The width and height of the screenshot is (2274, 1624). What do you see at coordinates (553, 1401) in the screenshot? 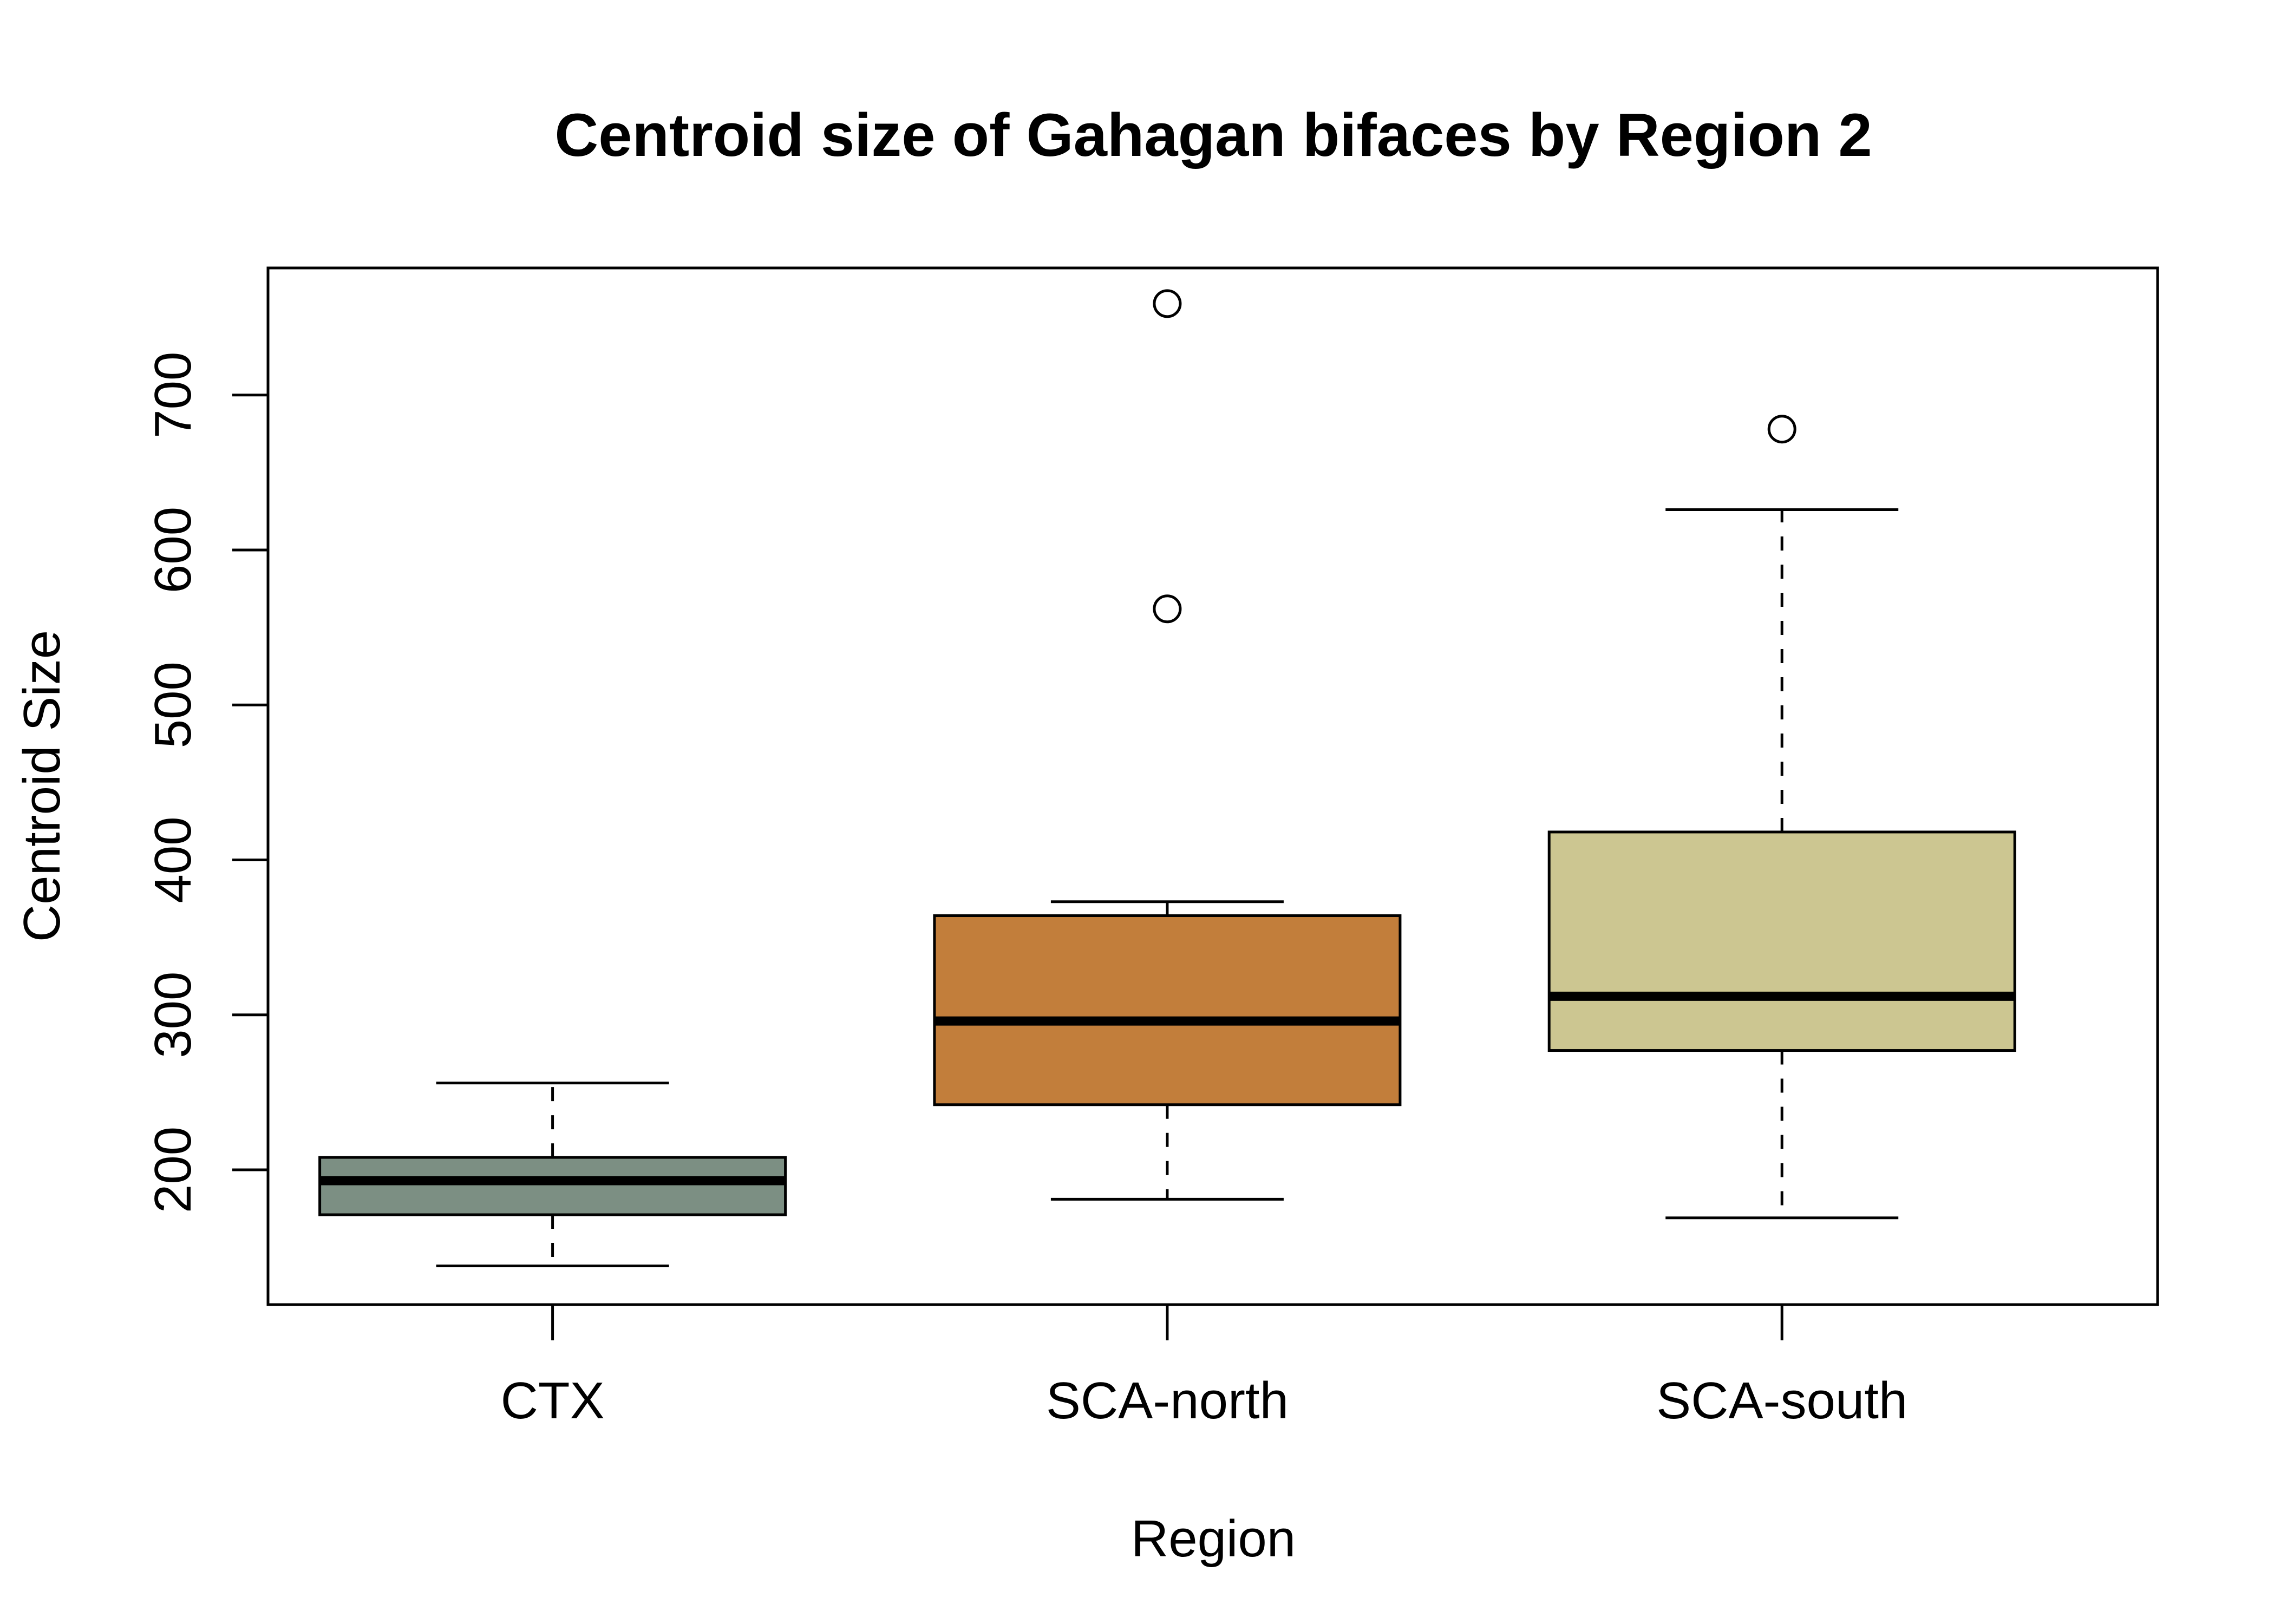
I see `x-tick-label-ctx: CTX` at bounding box center [553, 1401].